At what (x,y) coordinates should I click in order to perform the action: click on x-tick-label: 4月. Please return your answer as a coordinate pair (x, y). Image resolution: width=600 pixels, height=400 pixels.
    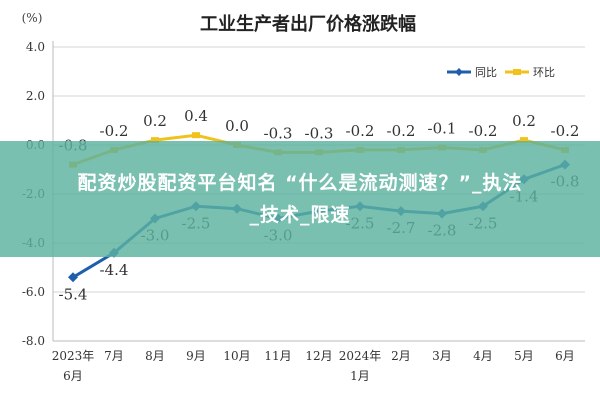
    Looking at the image, I should click on (483, 356).